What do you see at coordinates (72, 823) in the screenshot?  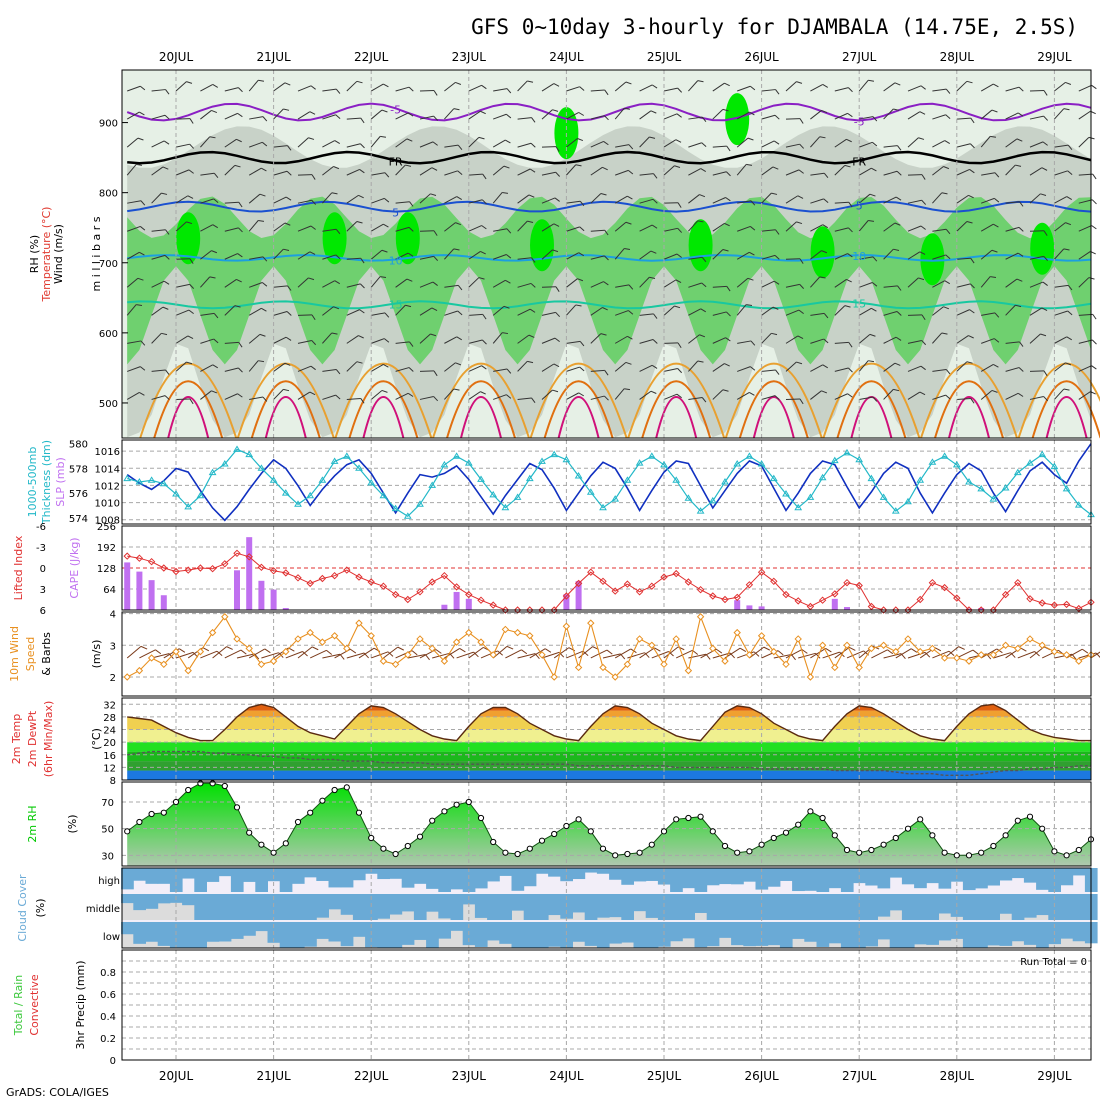 I see `rh2m-axis-label: (%)` at bounding box center [72, 823].